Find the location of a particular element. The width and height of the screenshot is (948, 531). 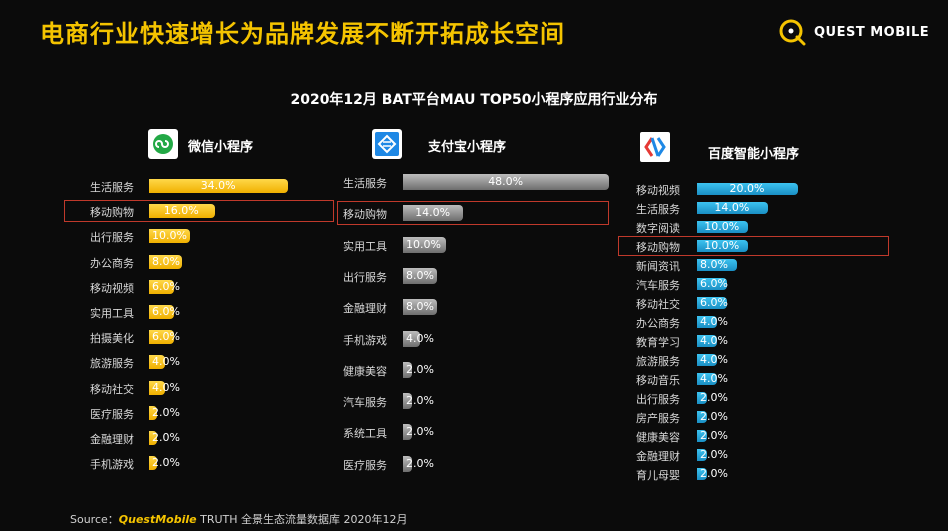

bar-value-label: 16.0% is located at coordinates (181, 211).